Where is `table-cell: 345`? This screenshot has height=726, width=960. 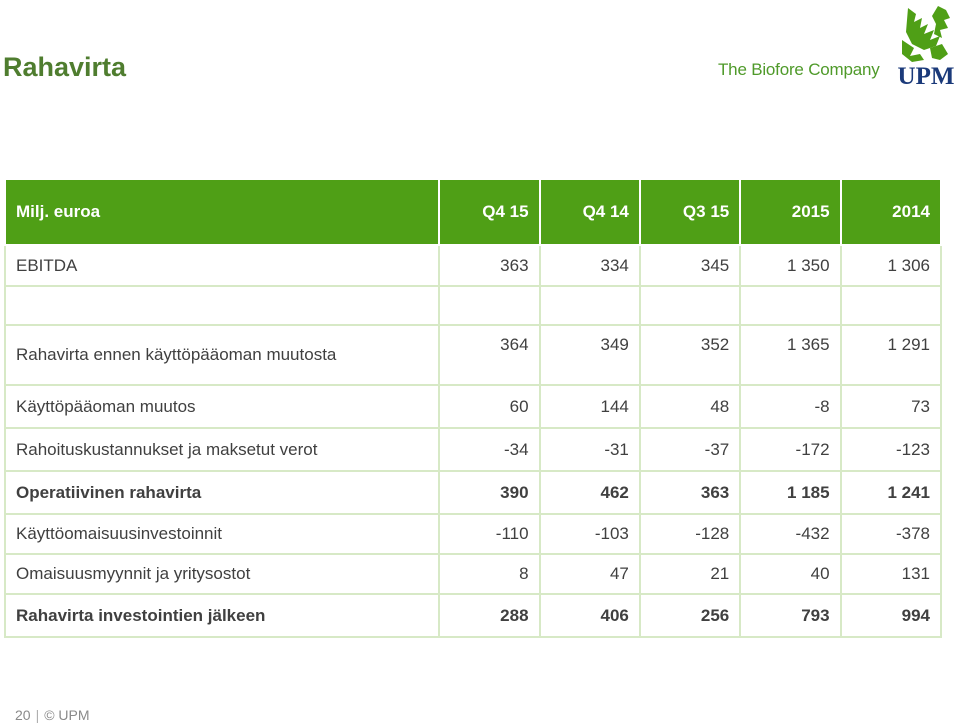 table-cell: 345 is located at coordinates (690, 265).